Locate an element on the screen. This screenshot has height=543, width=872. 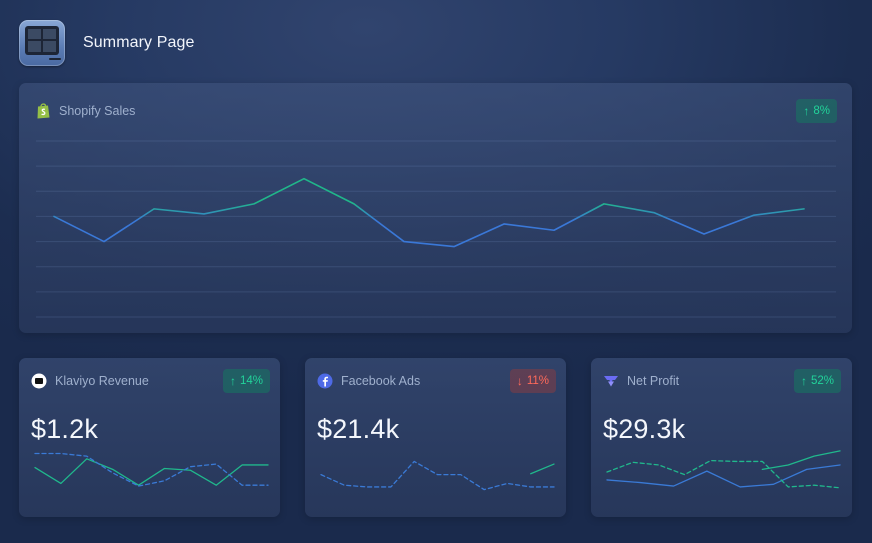
facebook-ads-sparkline is located at coordinates (437, 475).